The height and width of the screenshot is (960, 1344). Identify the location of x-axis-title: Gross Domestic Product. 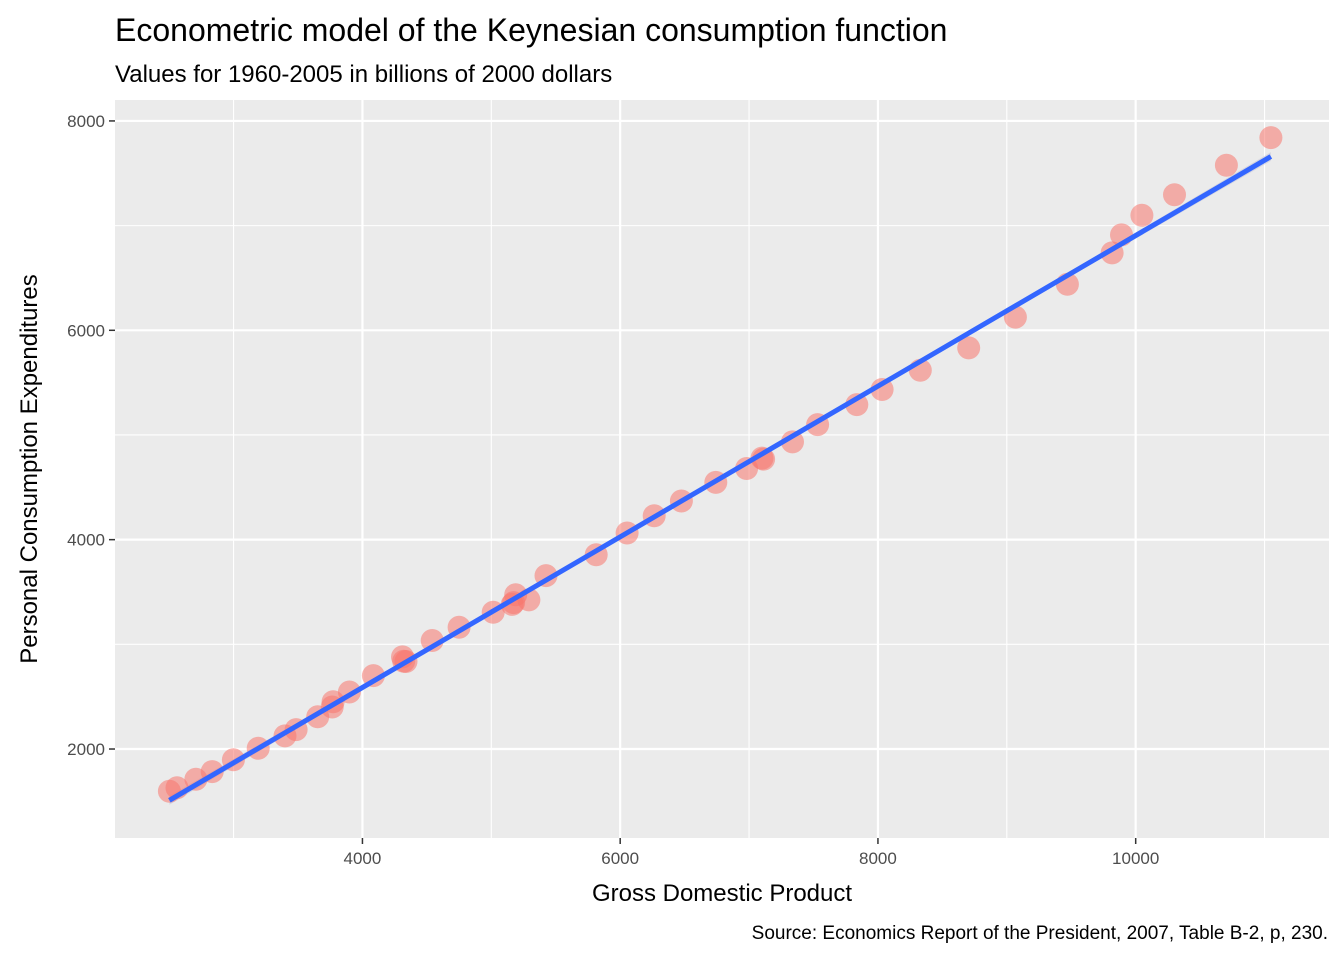
(722, 893).